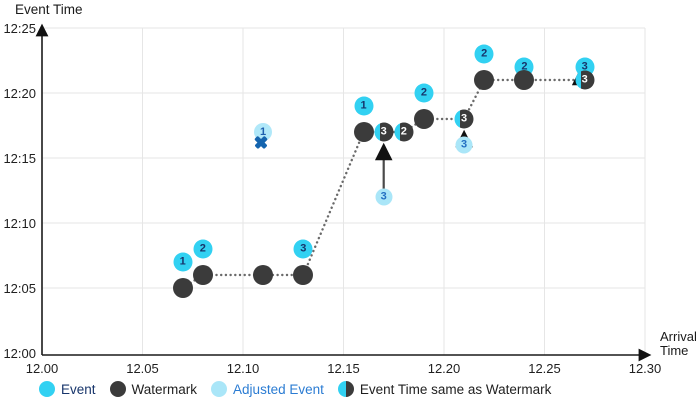 This screenshot has height=402, width=696. I want to click on legend-item-watermark: Watermark, so click(153, 389).